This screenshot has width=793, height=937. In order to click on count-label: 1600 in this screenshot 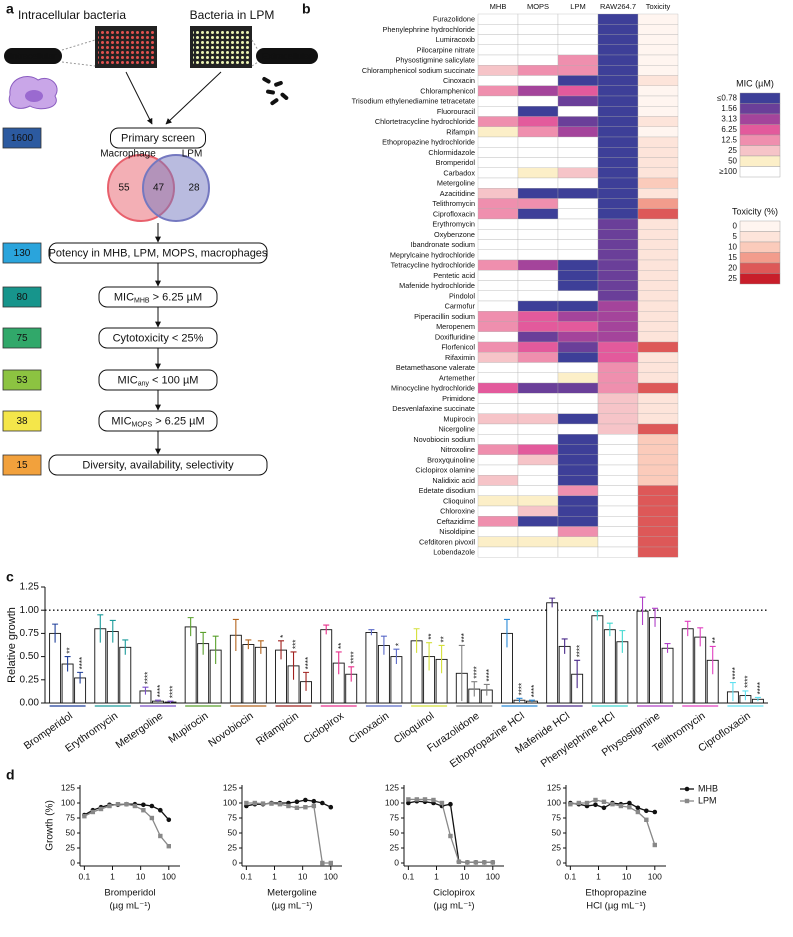, I will do `click(22, 138)`.